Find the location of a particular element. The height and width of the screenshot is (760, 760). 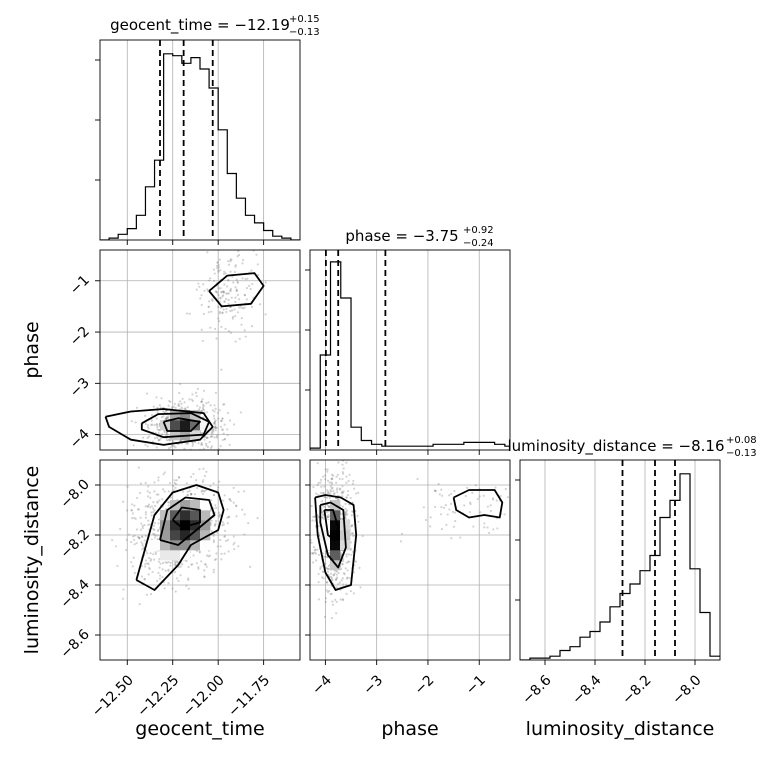

x-tick-label: −12.25 is located at coordinates (158, 696).